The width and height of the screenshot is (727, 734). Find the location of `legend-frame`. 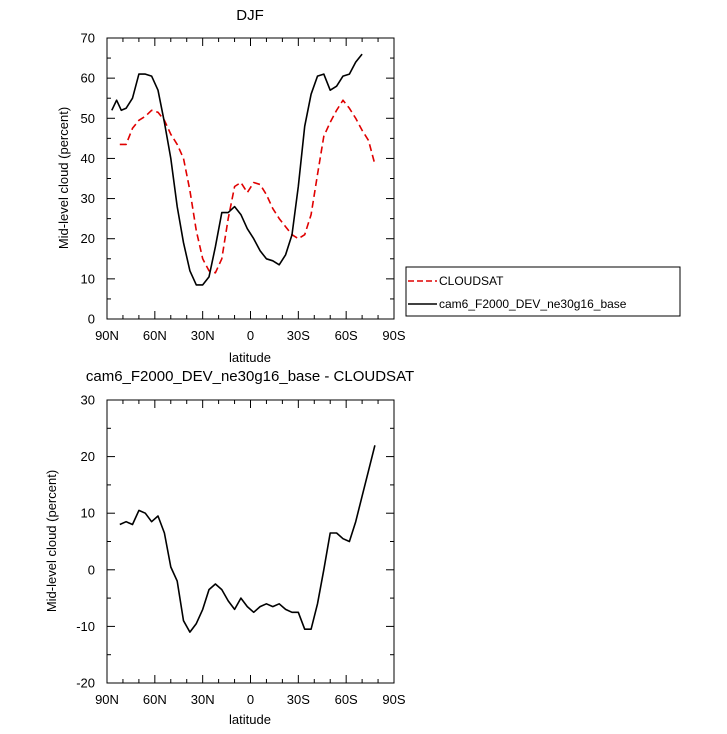

legend-frame is located at coordinates (543, 291).